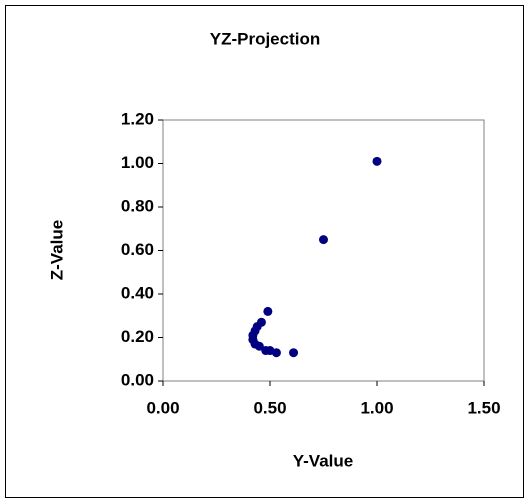 This screenshot has width=530, height=504. I want to click on x-axis-label: Y-Value, so click(323, 460).